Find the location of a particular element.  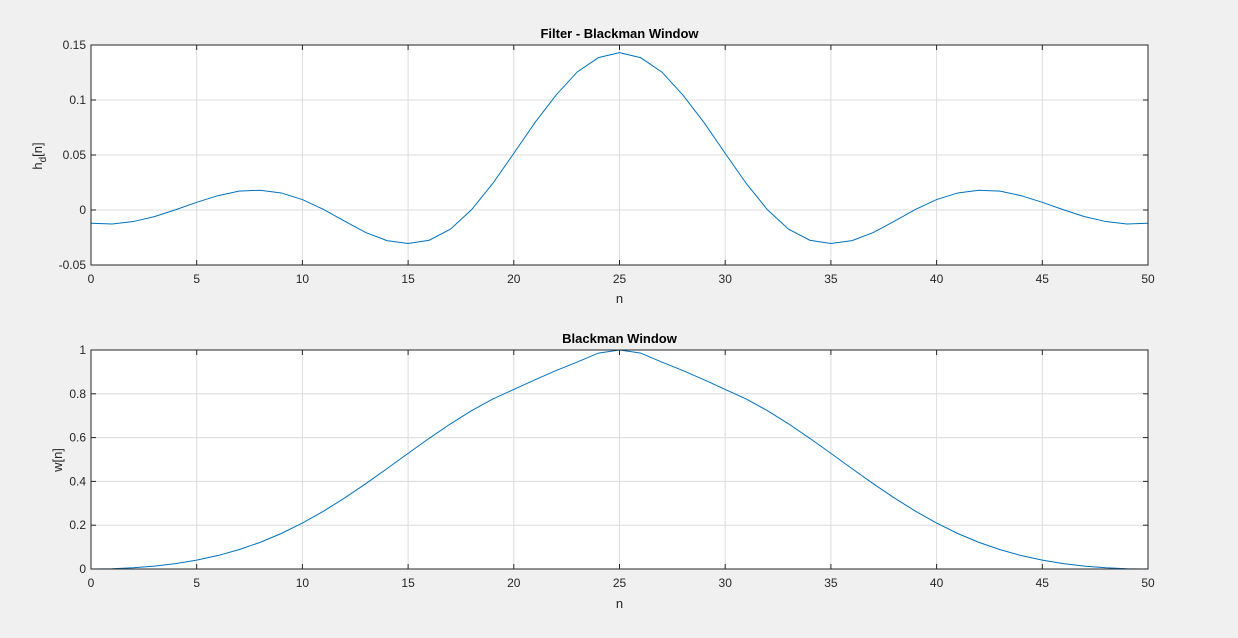

x-tick-label: 10 is located at coordinates (303, 583).